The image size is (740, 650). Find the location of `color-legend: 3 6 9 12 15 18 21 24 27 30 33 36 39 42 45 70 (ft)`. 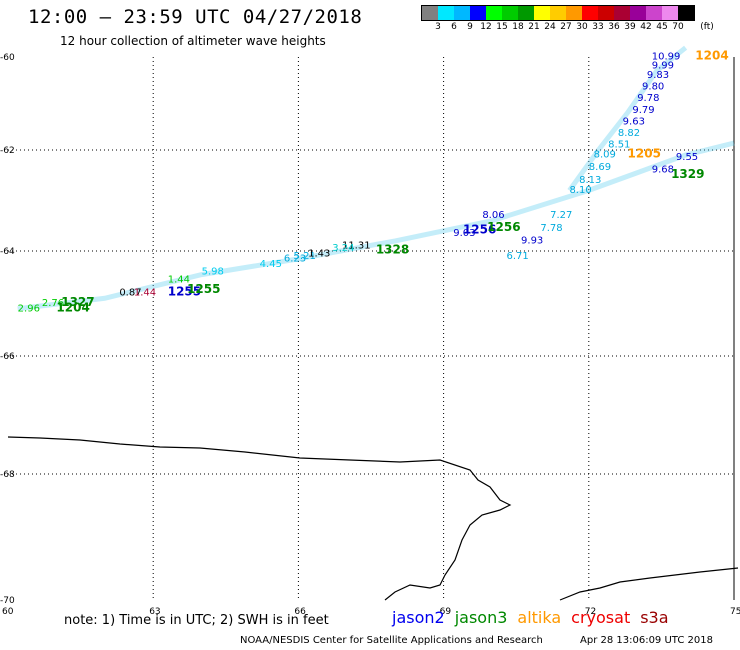

color-legend: 3 6 9 12 15 18 21 24 27 30 33 36 39 42 45 70 (ft) is located at coordinates (567, 19).